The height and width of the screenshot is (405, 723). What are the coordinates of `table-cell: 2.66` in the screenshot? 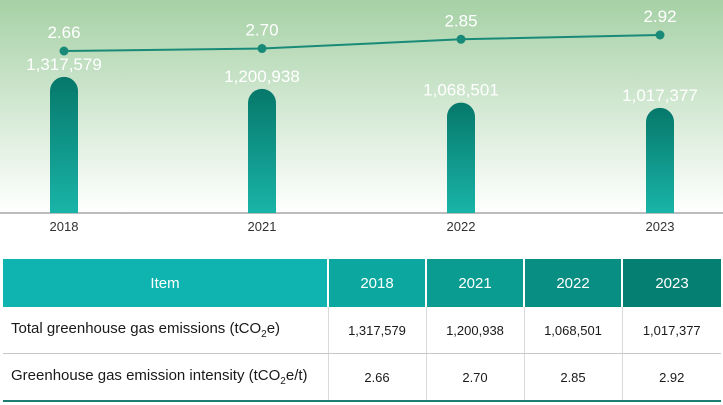 It's located at (377, 377).